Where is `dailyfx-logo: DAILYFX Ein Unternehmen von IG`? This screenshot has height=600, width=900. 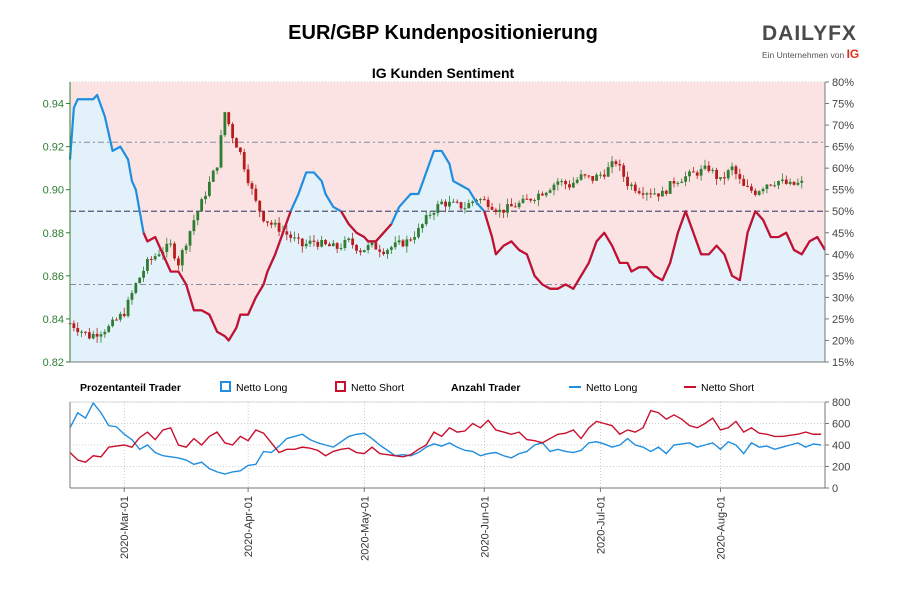
dailyfx-logo: DAILYFX Ein Unternehmen von IG is located at coordinates (817, 41).